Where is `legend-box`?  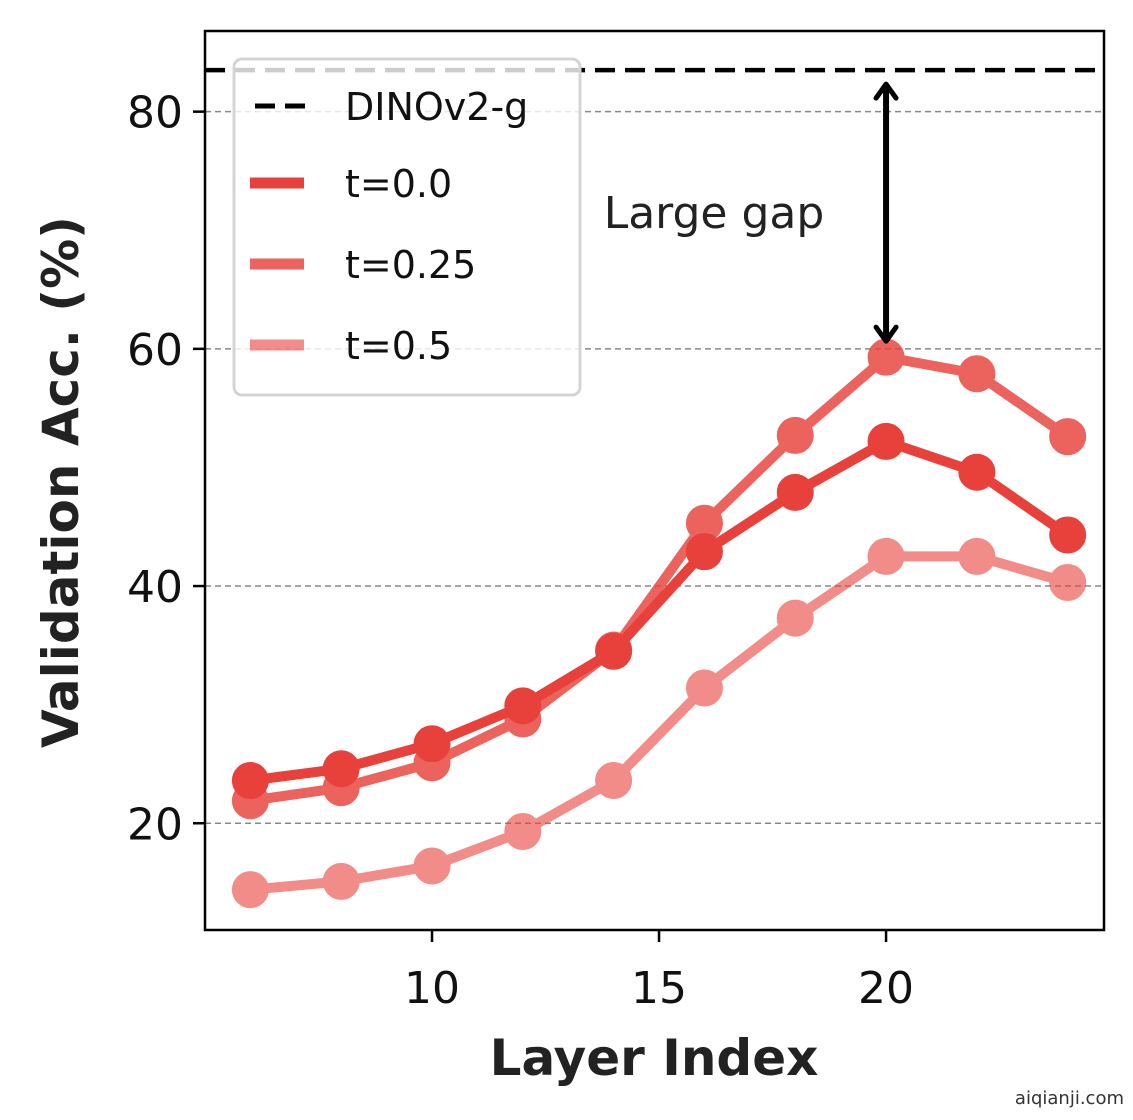
legend-box is located at coordinates (407, 227).